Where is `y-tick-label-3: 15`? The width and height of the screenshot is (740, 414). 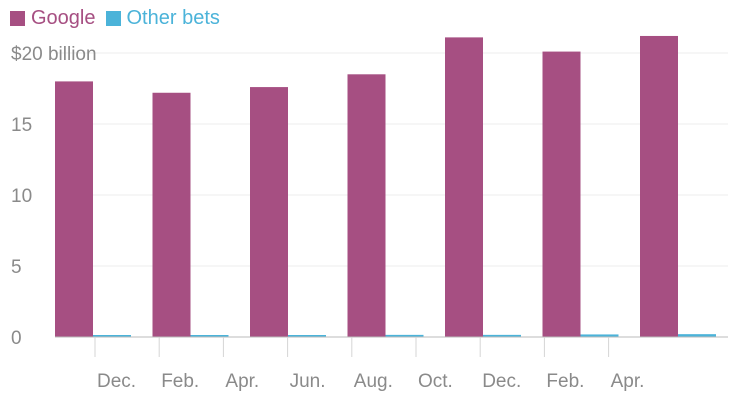 y-tick-label-3: 15 is located at coordinates (21, 125).